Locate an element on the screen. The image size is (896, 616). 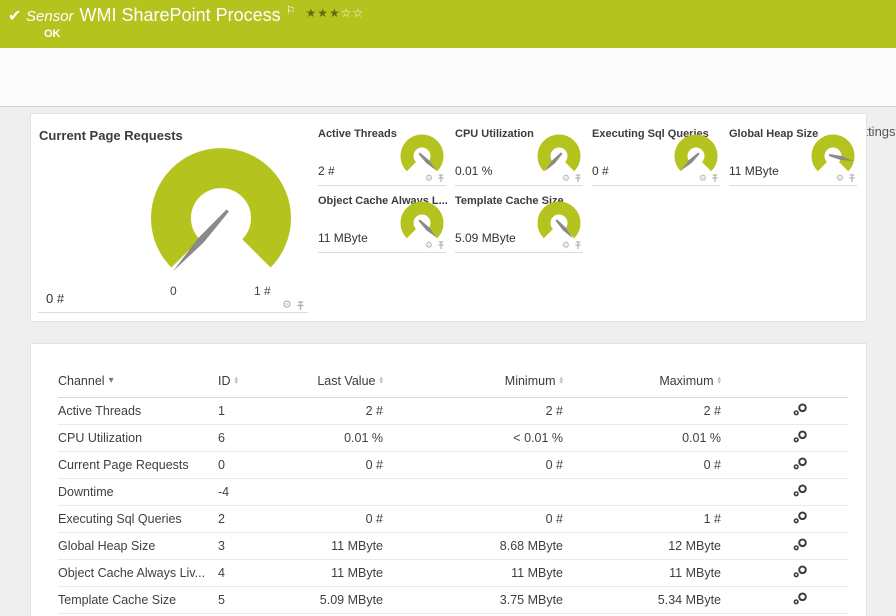
priority-stars: ★★★☆☆ is located at coordinates (334, 13).